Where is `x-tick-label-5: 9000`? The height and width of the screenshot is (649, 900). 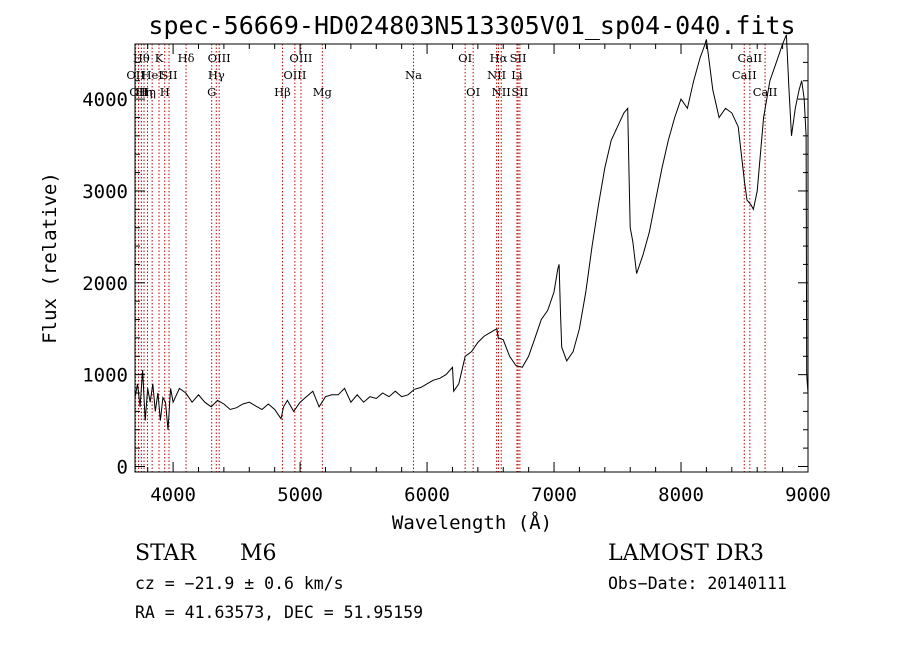
x-tick-label-5: 9000 is located at coordinates (808, 495).